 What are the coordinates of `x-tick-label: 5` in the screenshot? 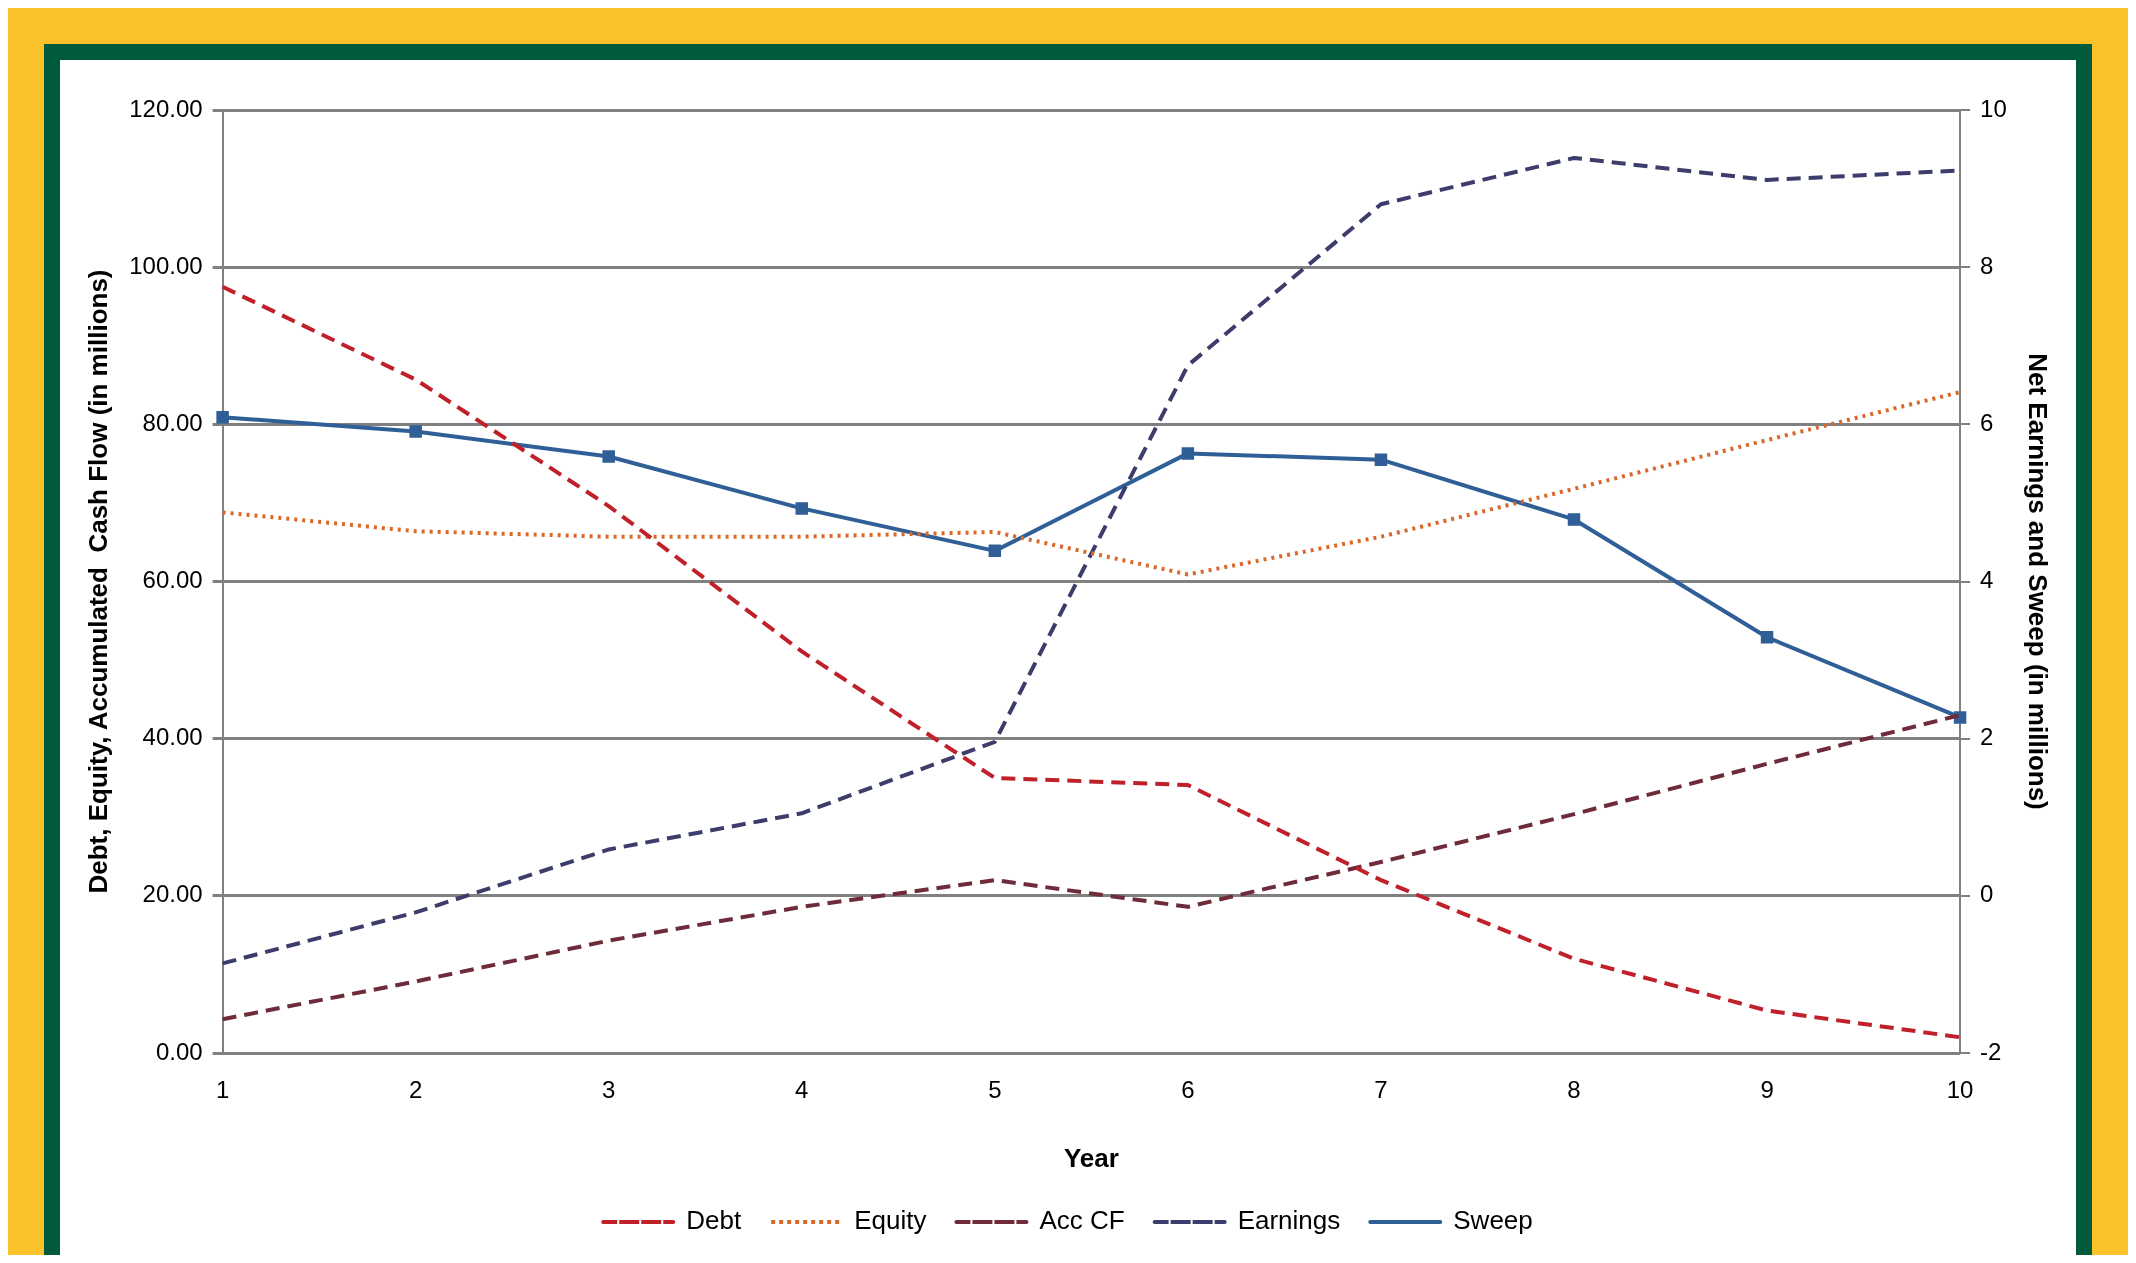 It's located at (995, 1090).